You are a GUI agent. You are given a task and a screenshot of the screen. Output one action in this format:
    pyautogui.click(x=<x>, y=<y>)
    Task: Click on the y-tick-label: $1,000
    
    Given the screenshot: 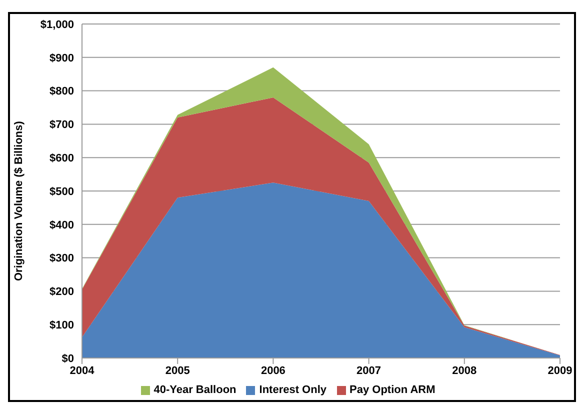 What is the action you would take?
    pyautogui.click(x=57, y=24)
    